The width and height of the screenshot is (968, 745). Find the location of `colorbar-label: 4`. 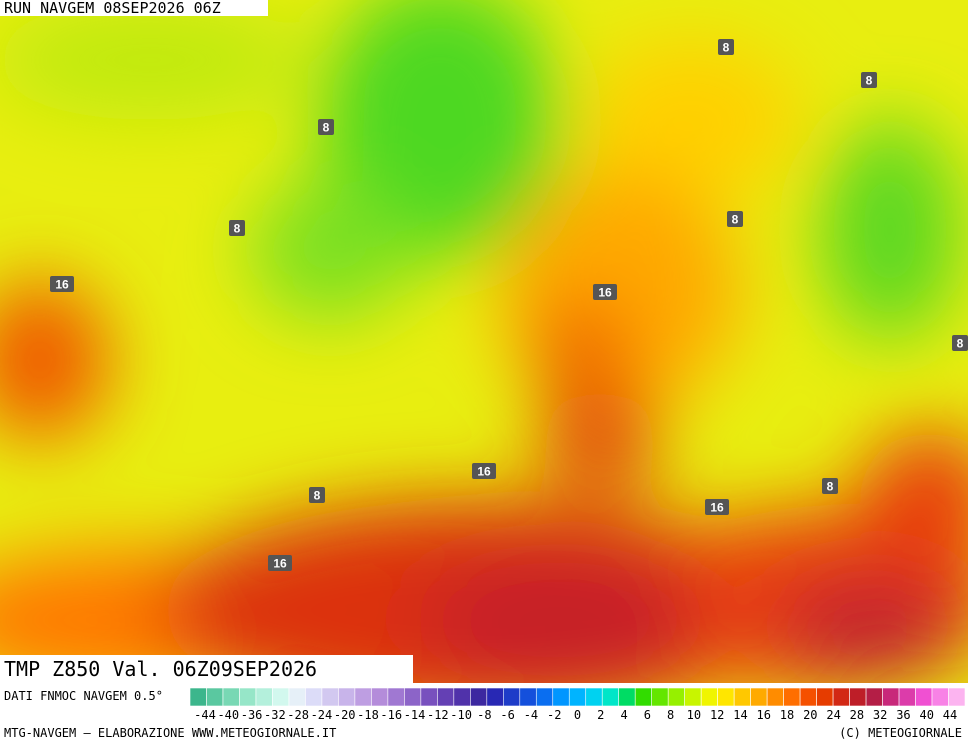

colorbar-label: 4 is located at coordinates (623, 715).